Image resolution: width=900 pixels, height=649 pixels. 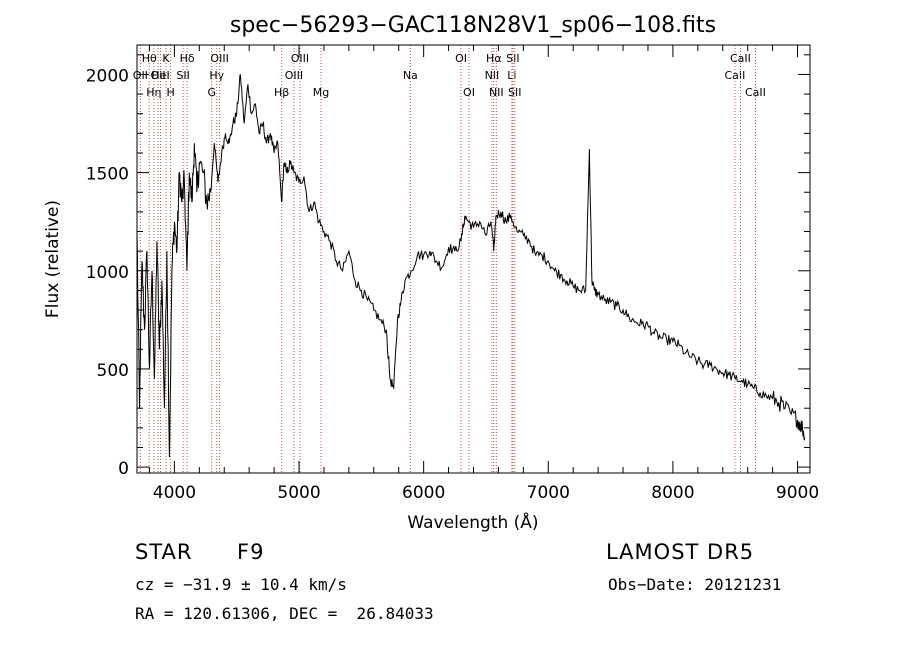 I want to click on x-tick-label-0: 4000, so click(x=174, y=493).